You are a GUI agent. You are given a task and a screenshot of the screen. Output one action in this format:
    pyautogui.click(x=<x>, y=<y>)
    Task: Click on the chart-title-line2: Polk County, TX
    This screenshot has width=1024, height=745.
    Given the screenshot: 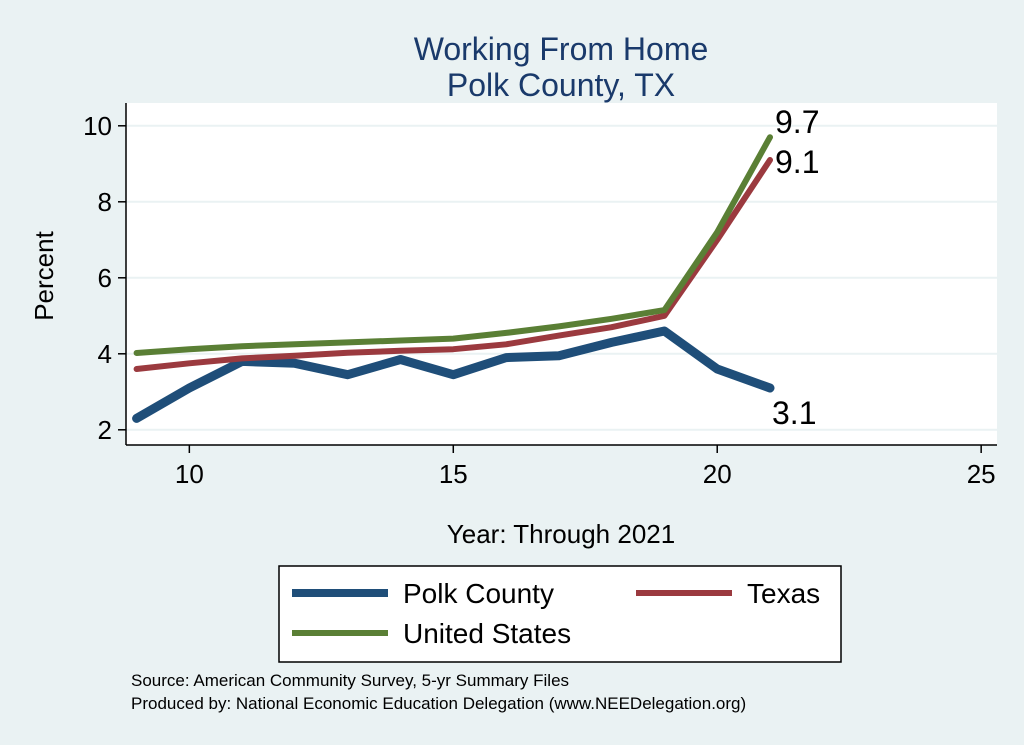 What is the action you would take?
    pyautogui.click(x=561, y=85)
    